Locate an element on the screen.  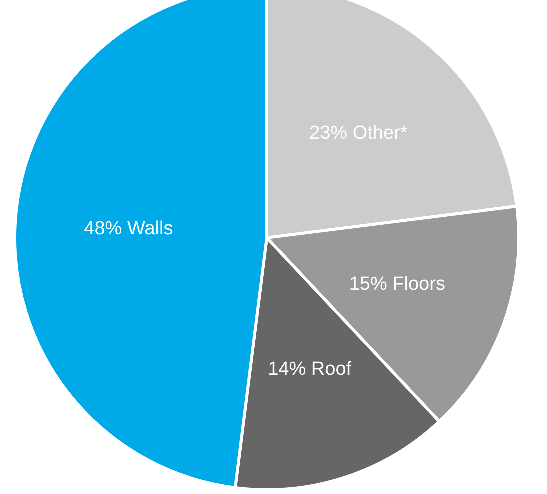
slice-label: 48% Walls is located at coordinates (129, 229).